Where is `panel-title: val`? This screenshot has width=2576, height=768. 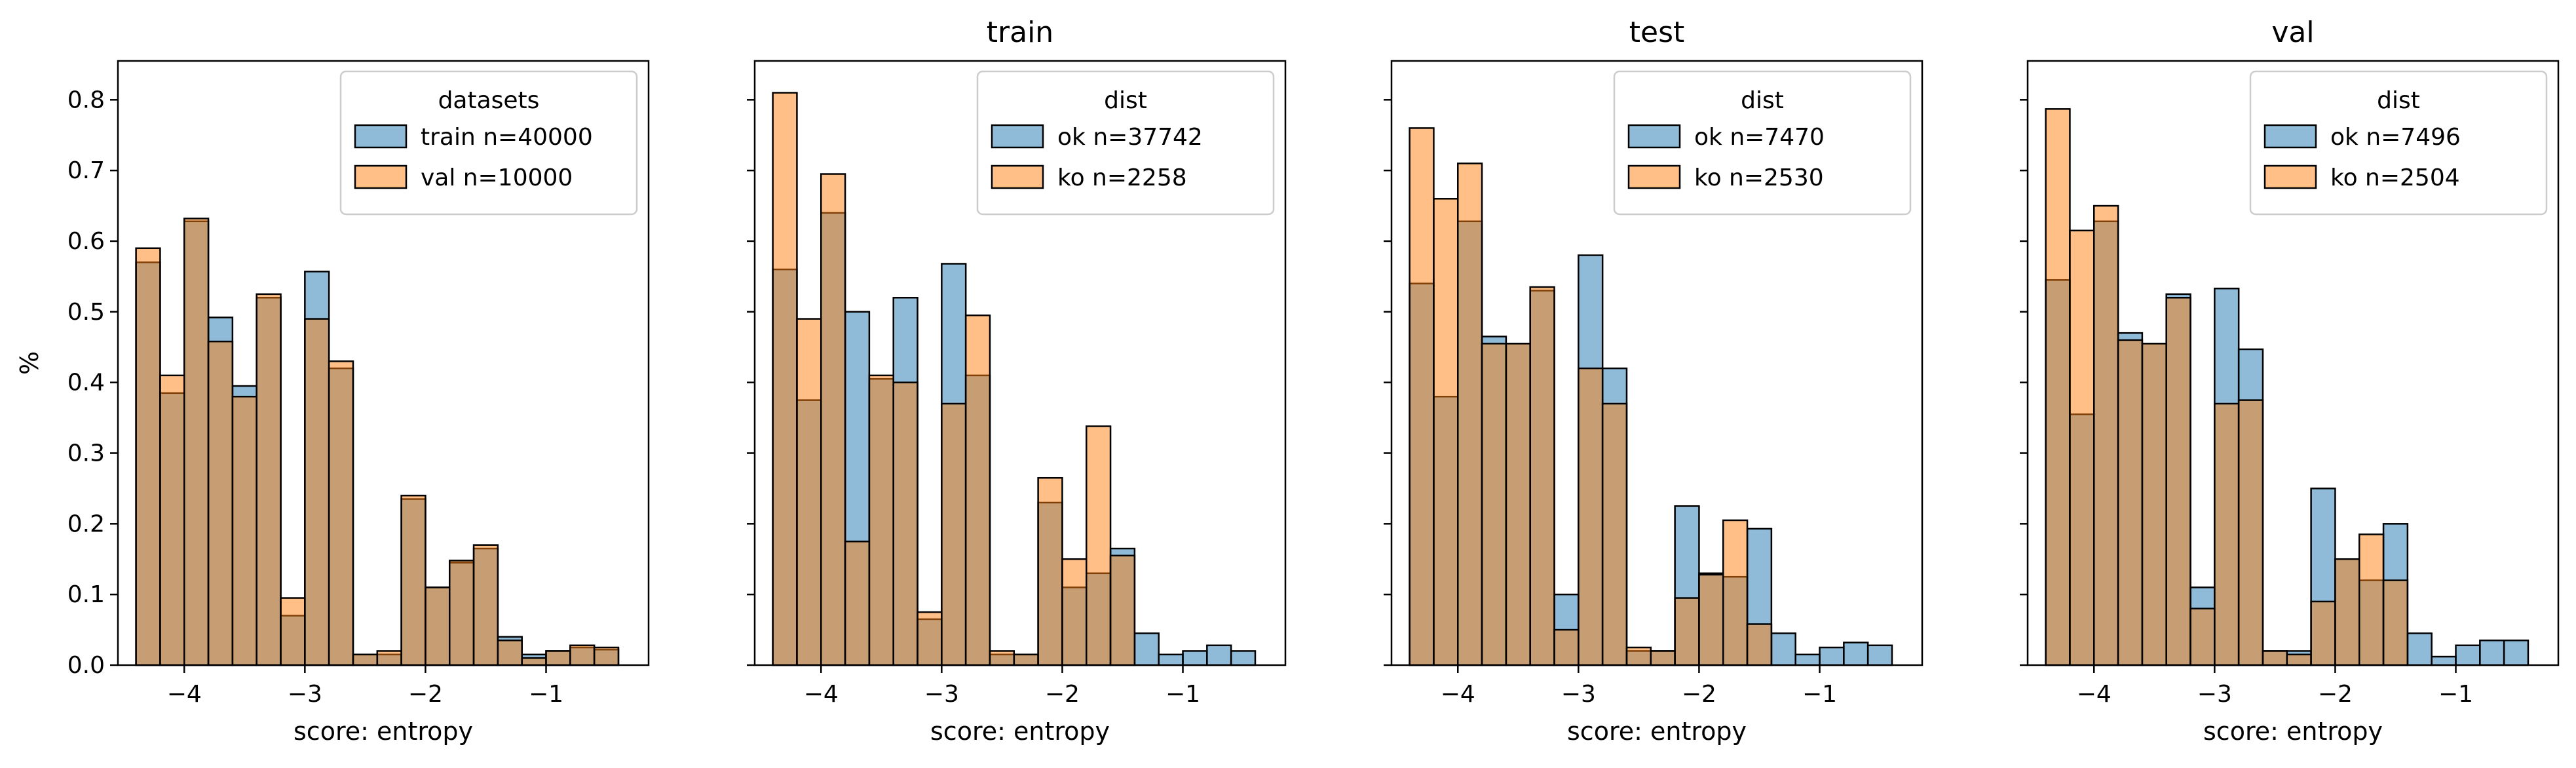
panel-title: val is located at coordinates (2292, 32).